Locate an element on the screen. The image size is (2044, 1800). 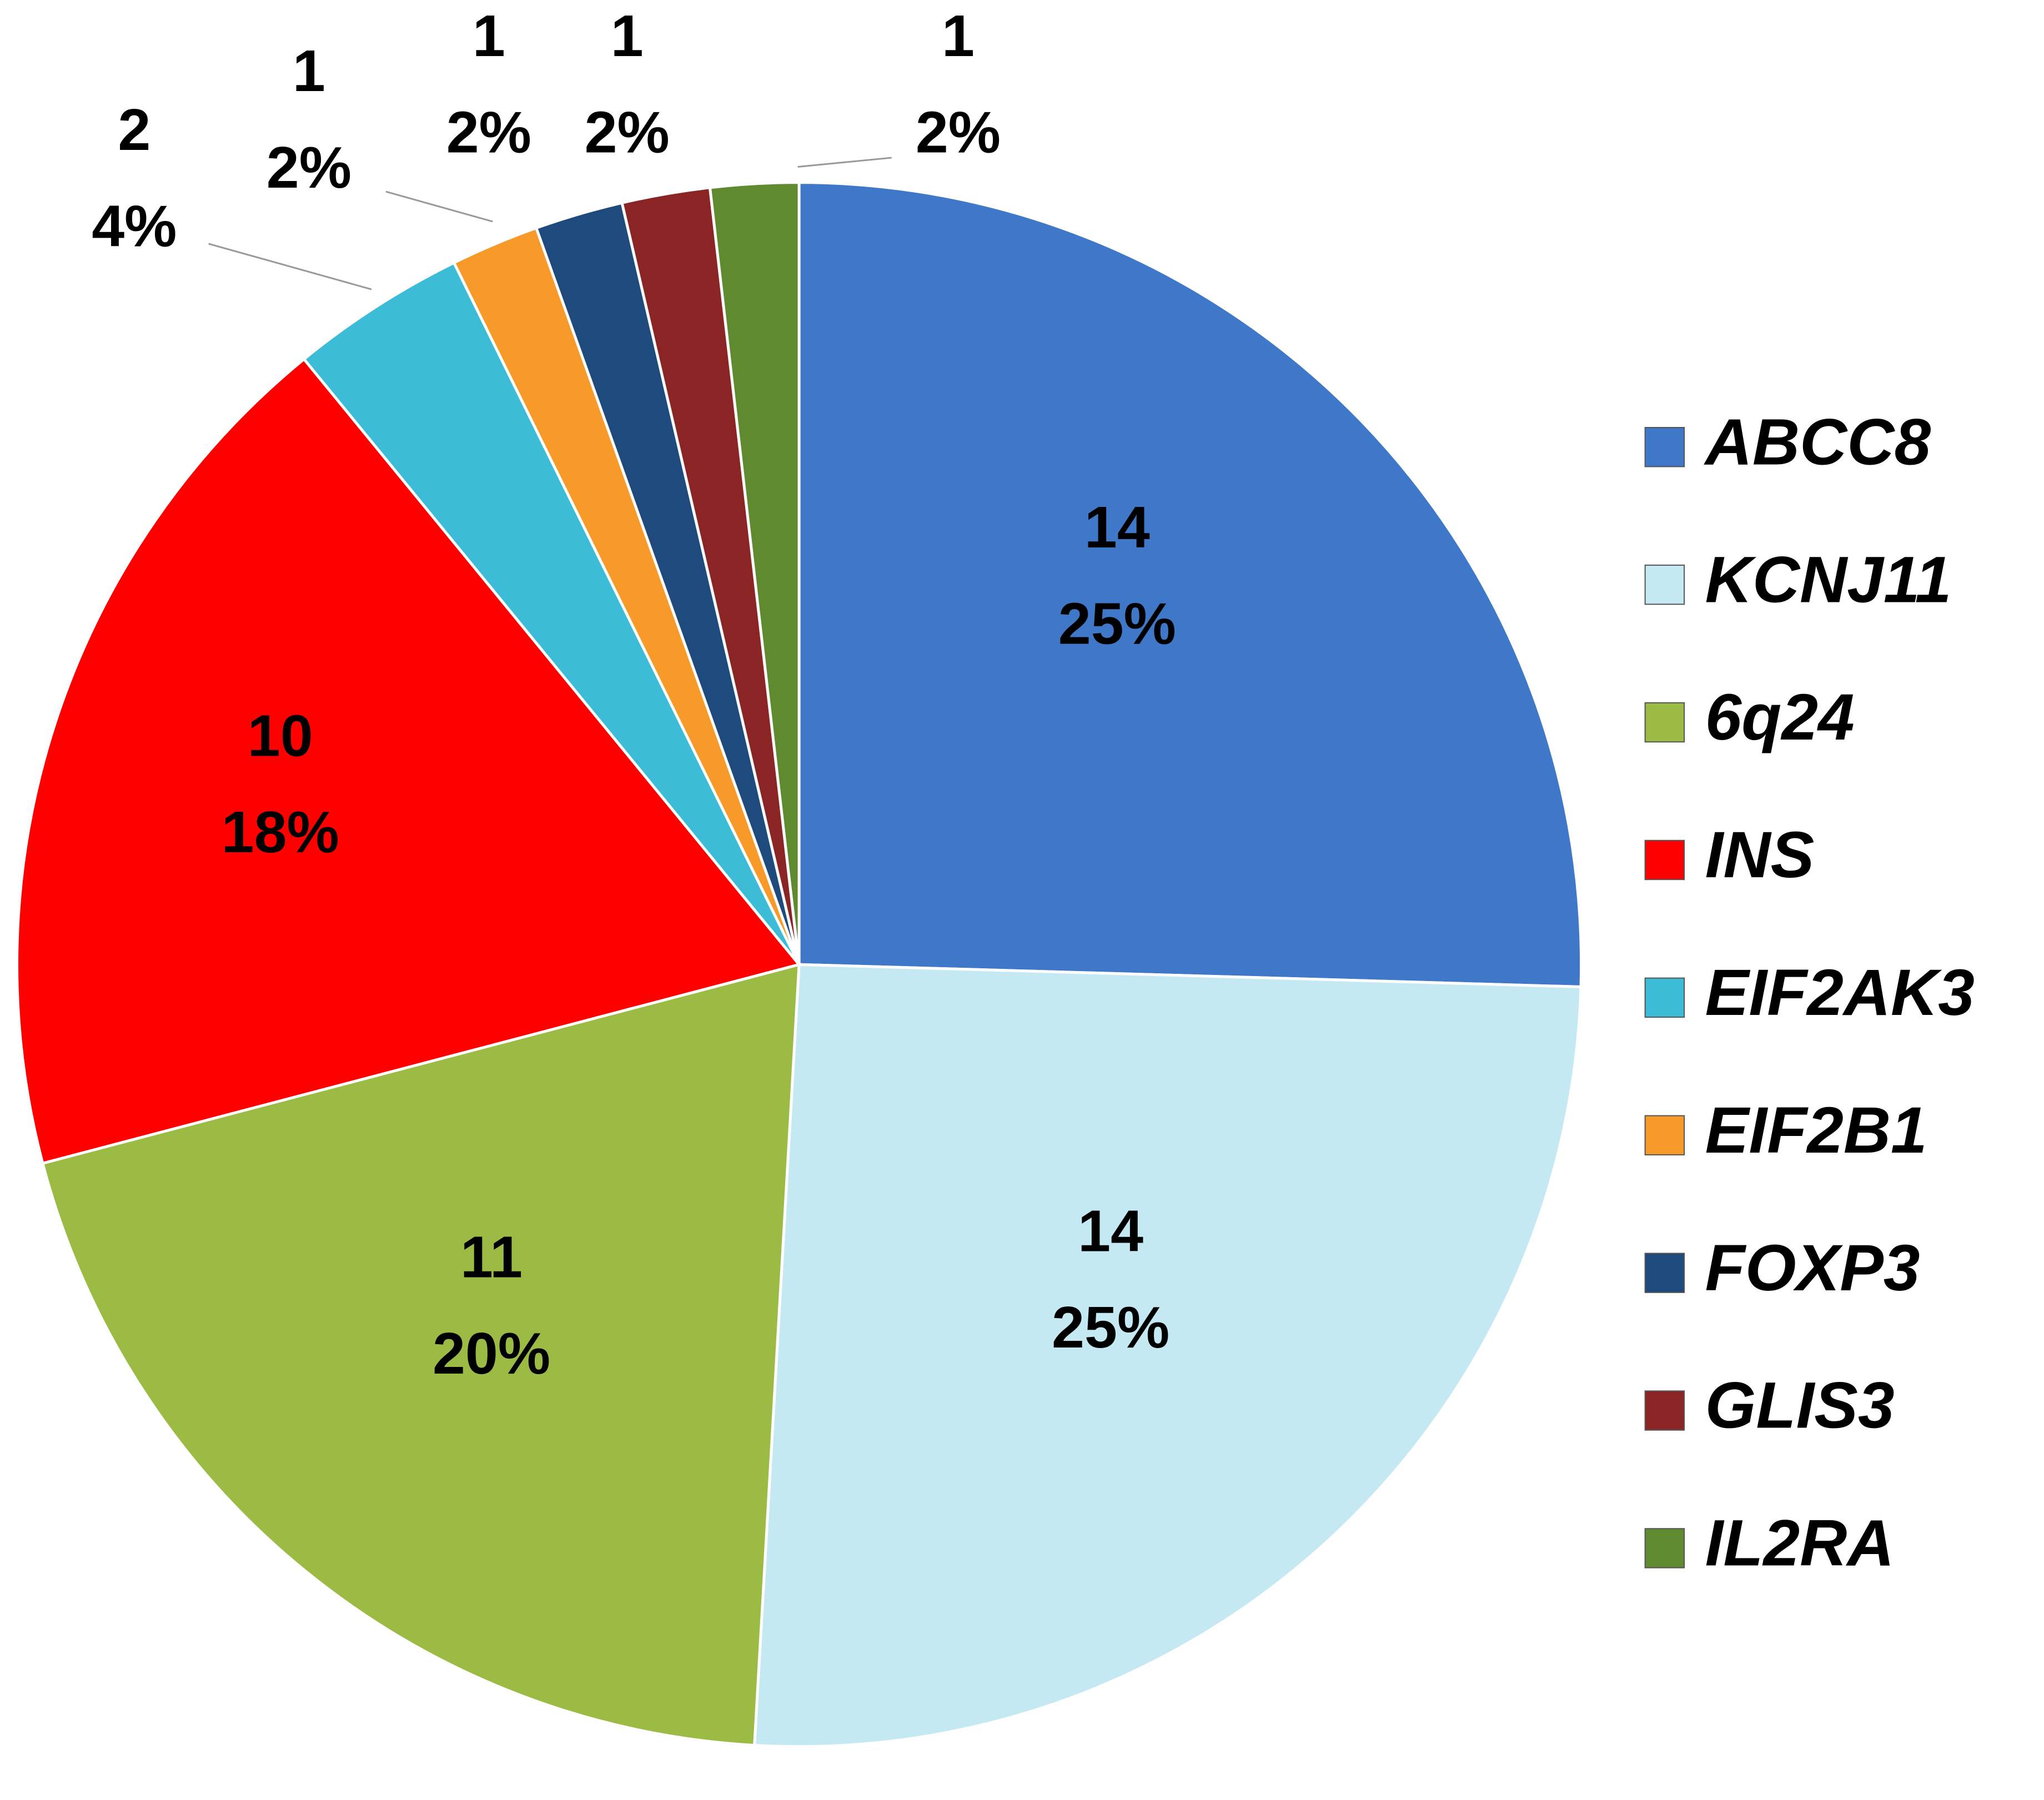
legend-label: GLIS3 is located at coordinates (1800, 1405).